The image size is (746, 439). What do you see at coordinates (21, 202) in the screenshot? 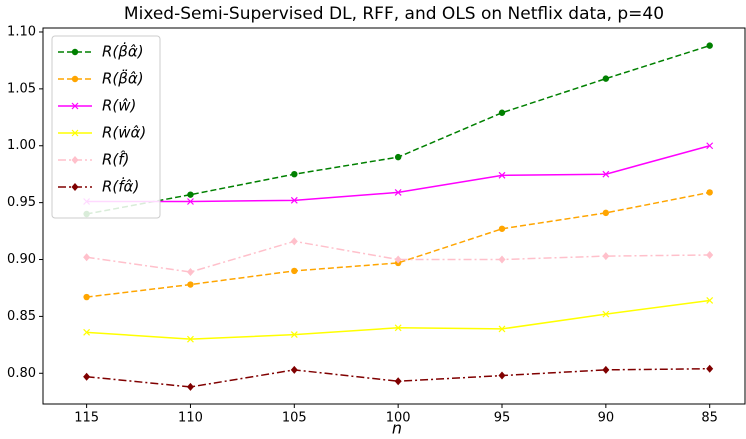
I see `y-tick-label: 0.95` at bounding box center [21, 202].